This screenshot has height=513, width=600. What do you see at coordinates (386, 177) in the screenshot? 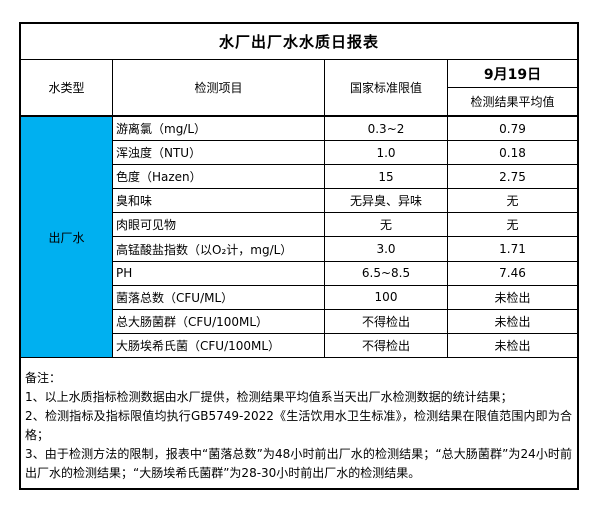
I see `row-limit-value: 15` at bounding box center [386, 177].